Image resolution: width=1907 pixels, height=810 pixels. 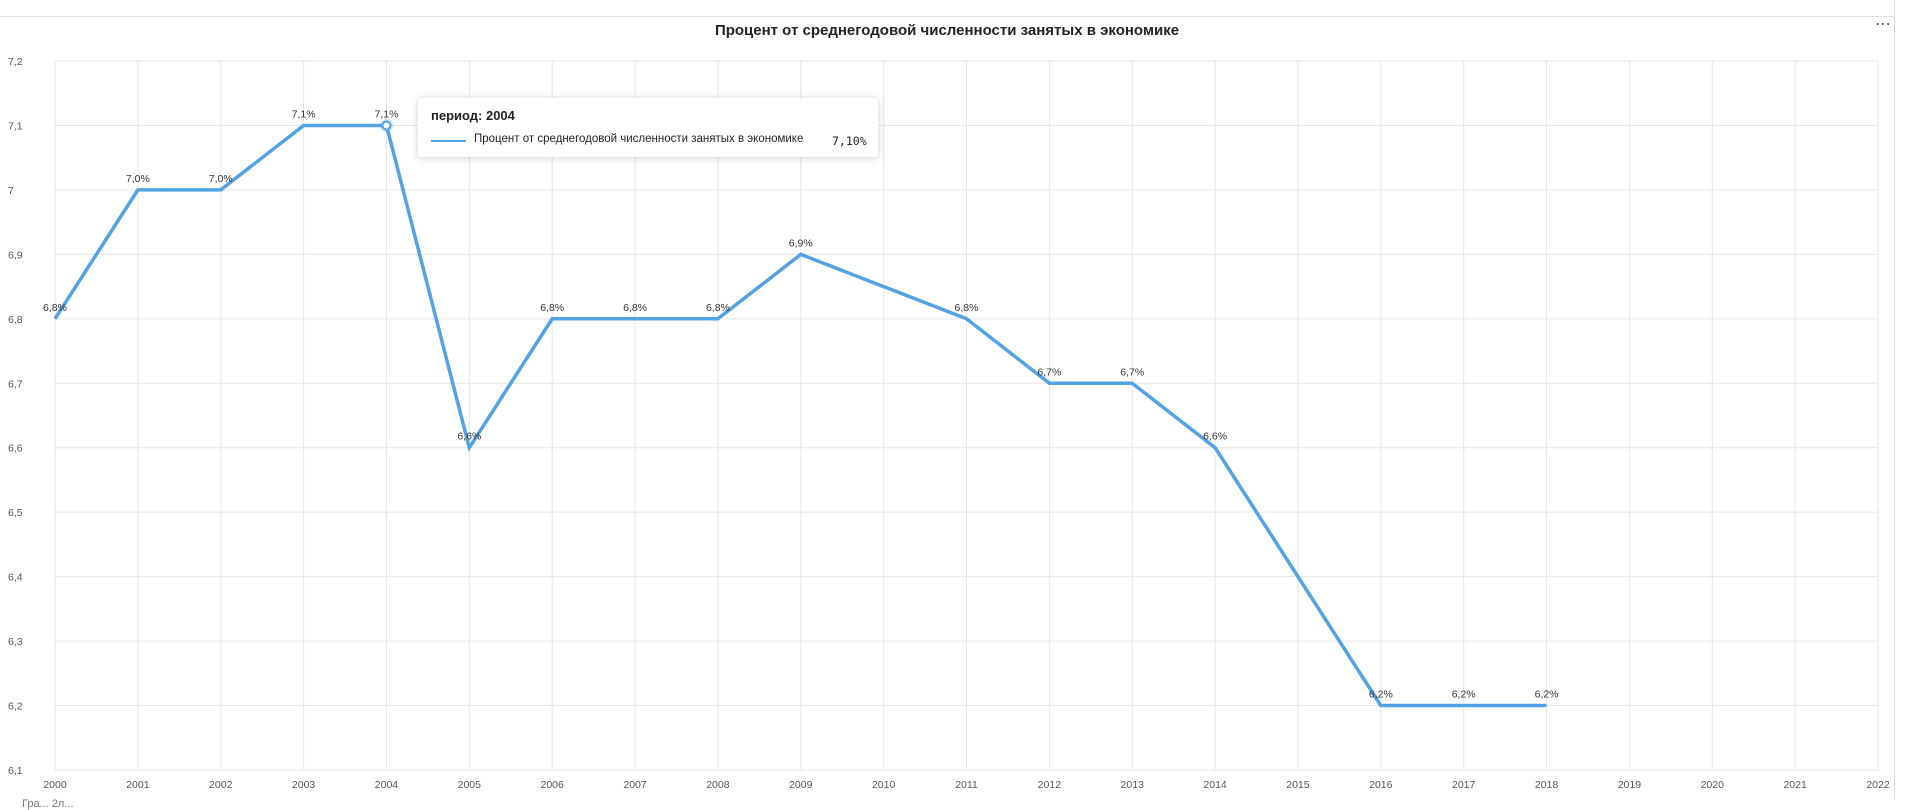 I want to click on y-tick-label: 7, so click(x=11, y=191).